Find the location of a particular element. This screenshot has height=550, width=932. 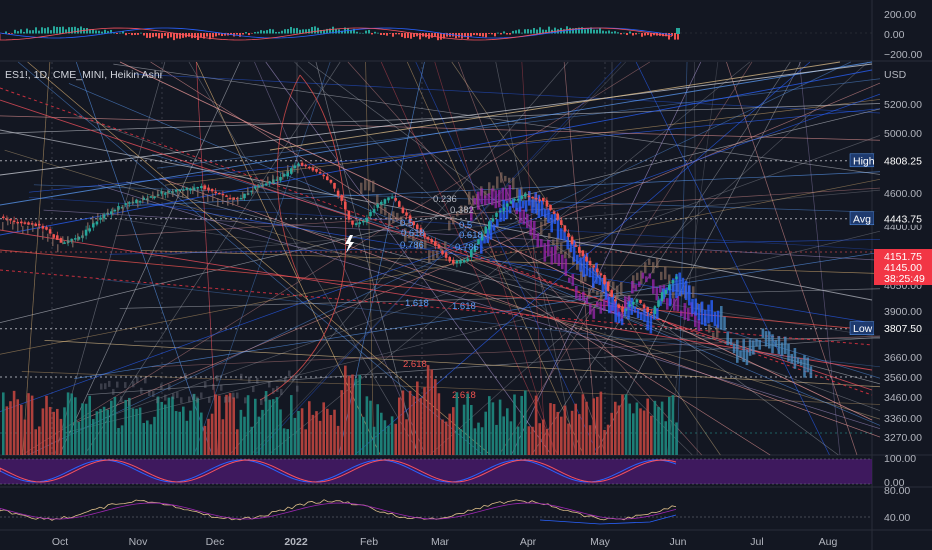

symbol-legend: ES1!, 1D, CME_MINI, Heikin Ashi is located at coordinates (84, 75).